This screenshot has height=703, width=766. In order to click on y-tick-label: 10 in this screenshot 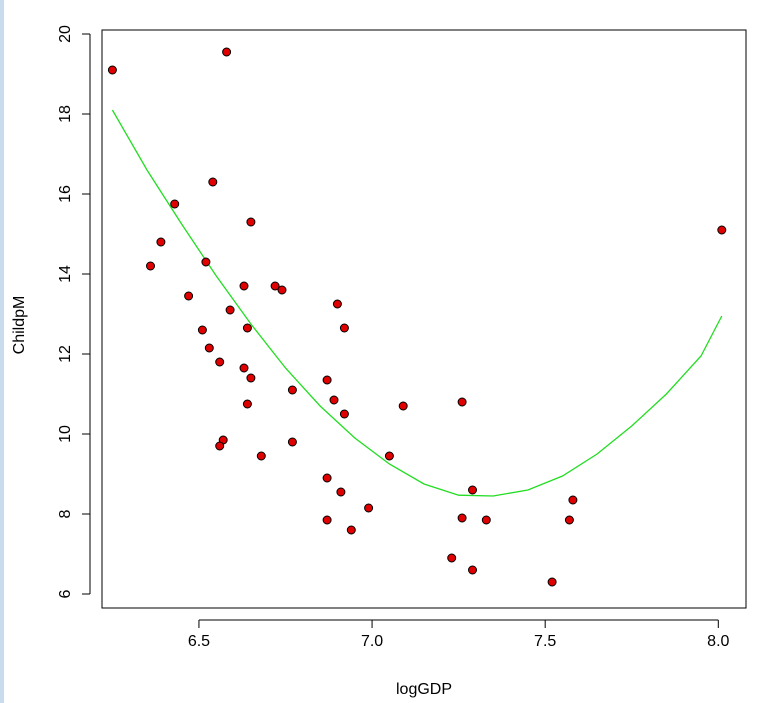, I will do `click(65, 434)`.